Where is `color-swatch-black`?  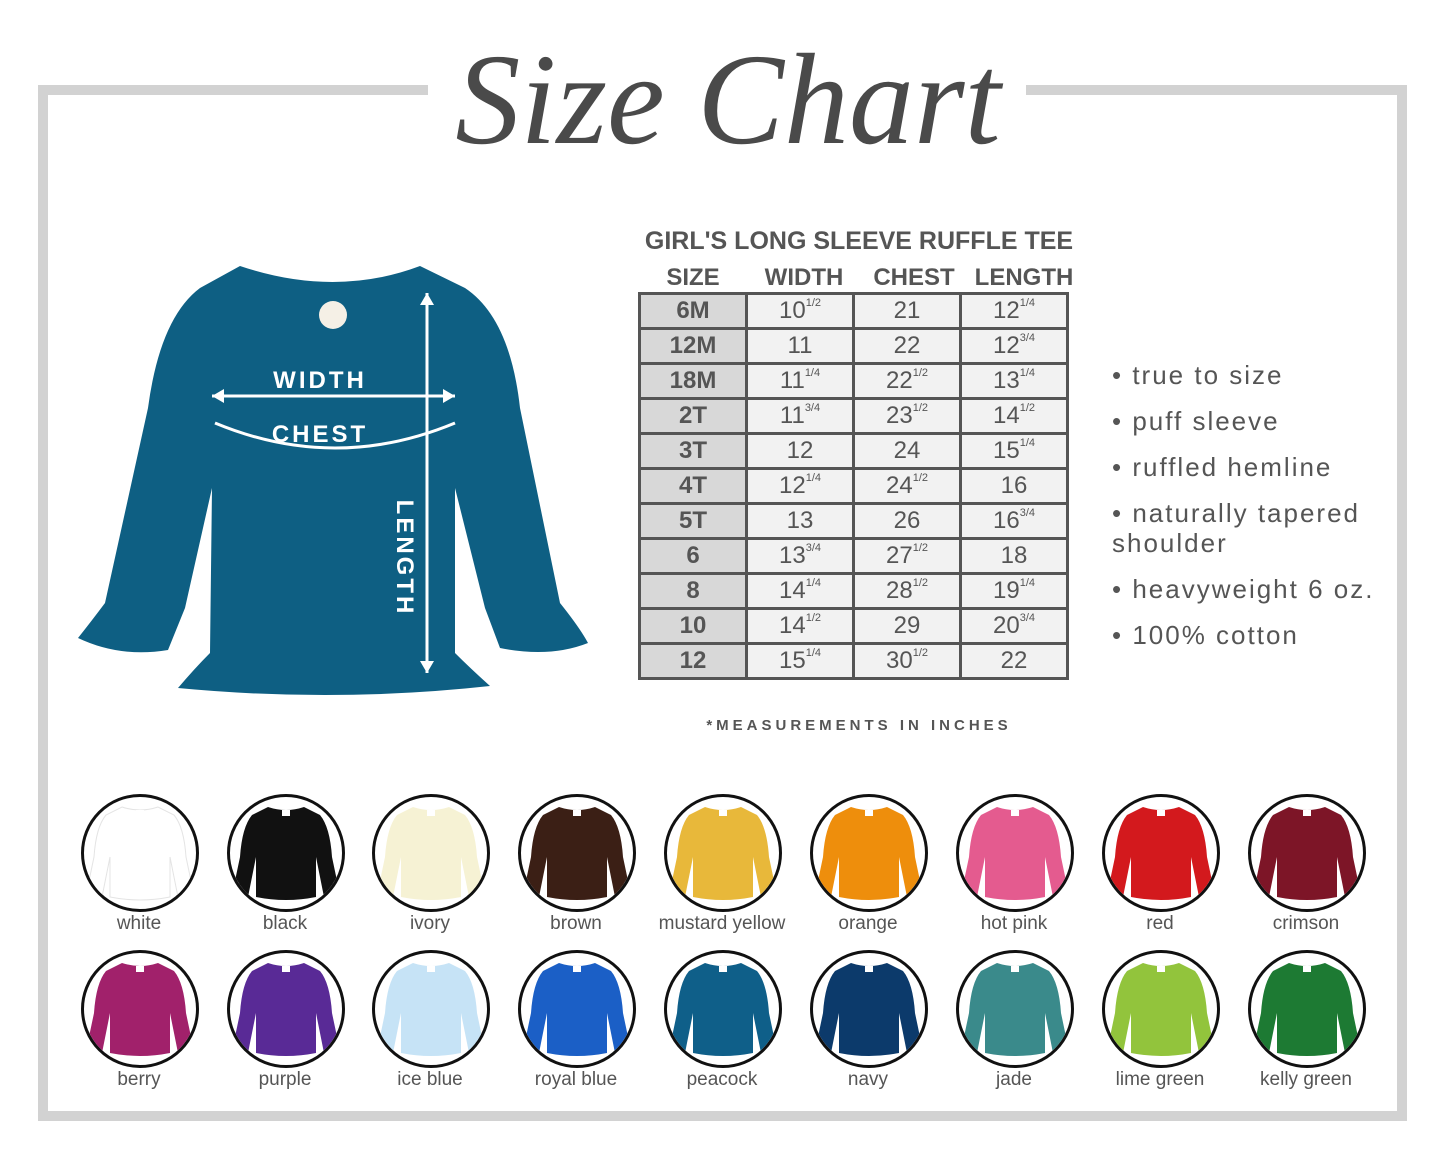
color-swatch-black is located at coordinates (286, 853).